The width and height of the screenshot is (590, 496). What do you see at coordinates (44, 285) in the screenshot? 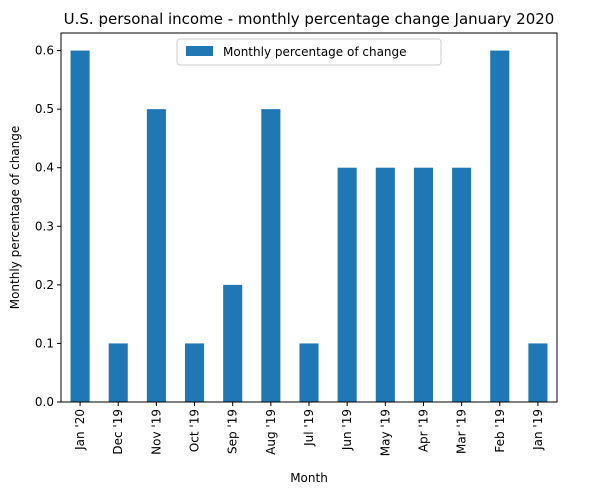
I see `y-tick-label: 0.2` at bounding box center [44, 285].